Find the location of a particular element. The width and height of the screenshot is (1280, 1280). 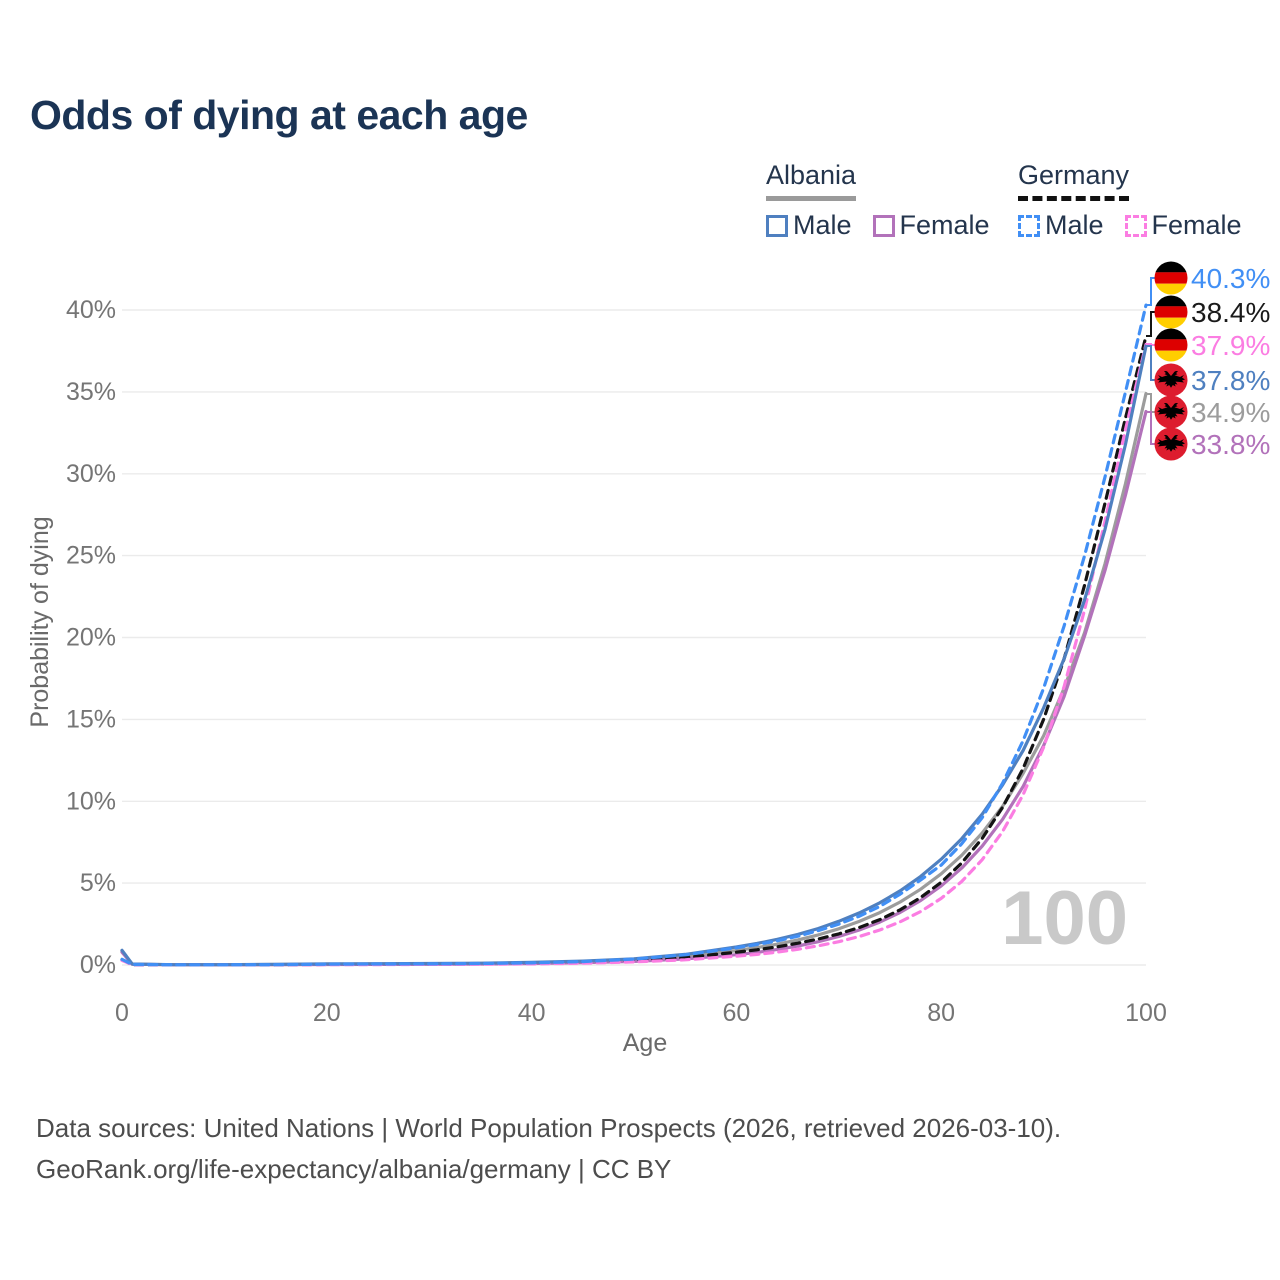

end-label-germany-both: 38.4% is located at coordinates (1212, 312).